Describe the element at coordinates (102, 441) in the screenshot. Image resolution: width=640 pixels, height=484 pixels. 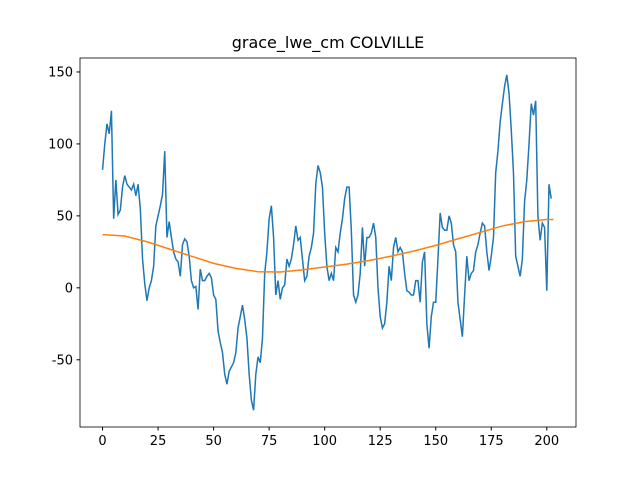
I see `x-tick-label: 0` at that location.